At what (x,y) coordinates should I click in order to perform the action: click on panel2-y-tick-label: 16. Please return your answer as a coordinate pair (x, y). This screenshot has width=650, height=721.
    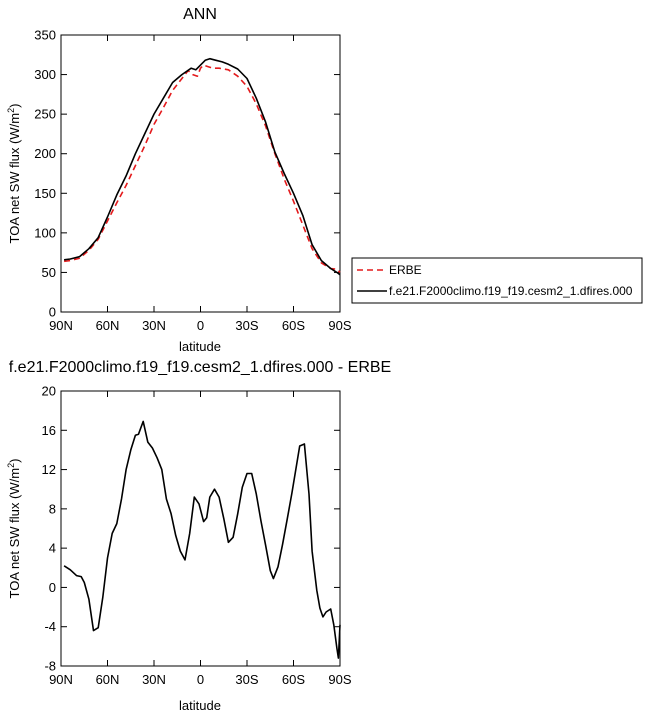
    Looking at the image, I should click on (49, 430).